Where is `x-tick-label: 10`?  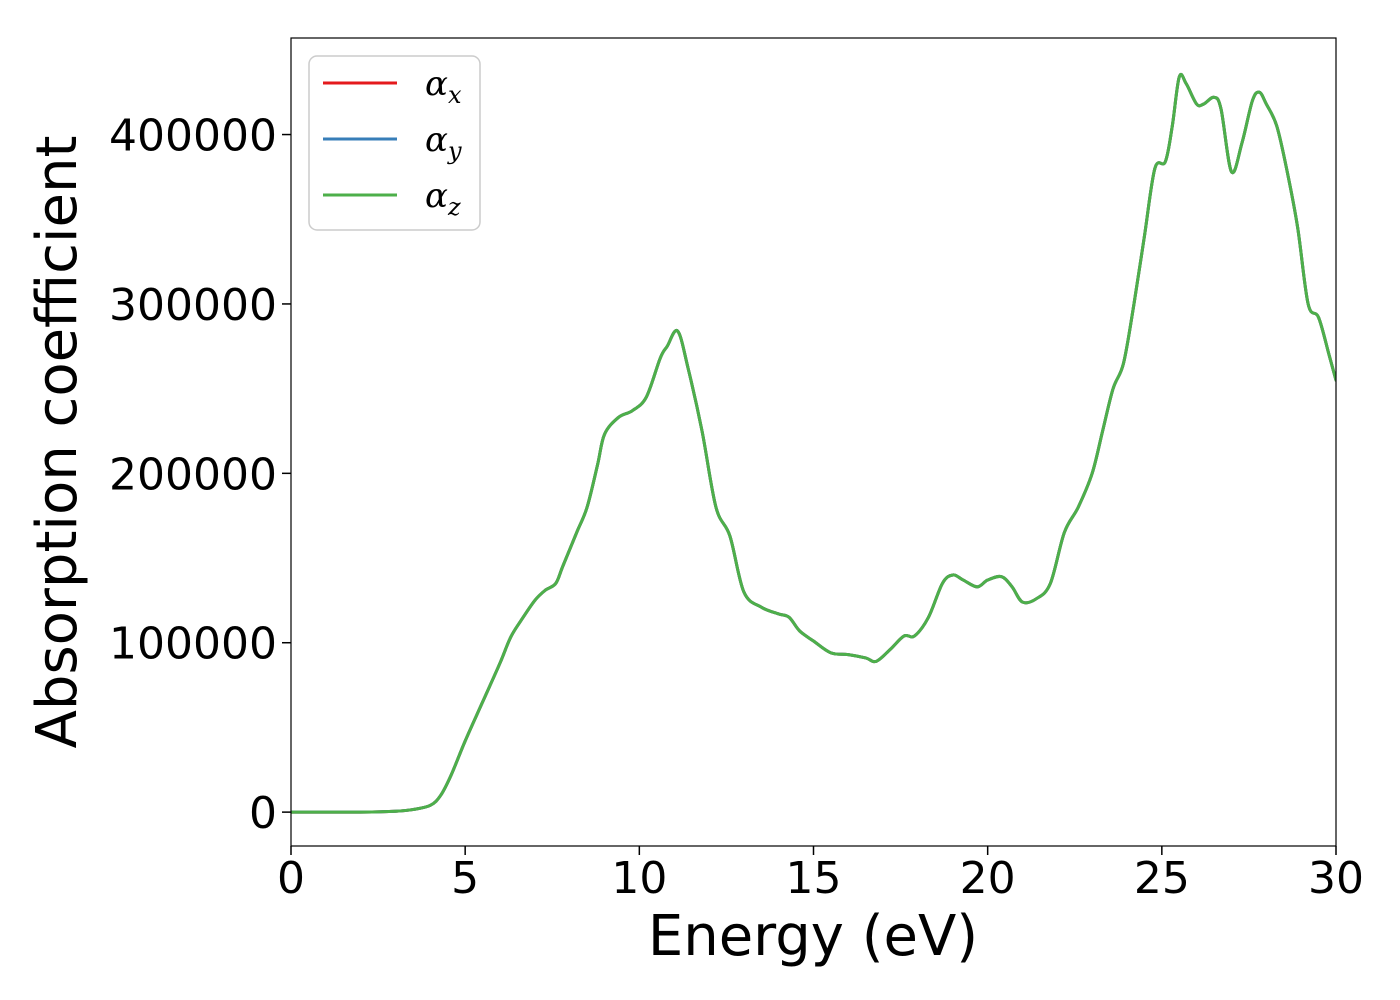 x-tick-label: 10 is located at coordinates (639, 878).